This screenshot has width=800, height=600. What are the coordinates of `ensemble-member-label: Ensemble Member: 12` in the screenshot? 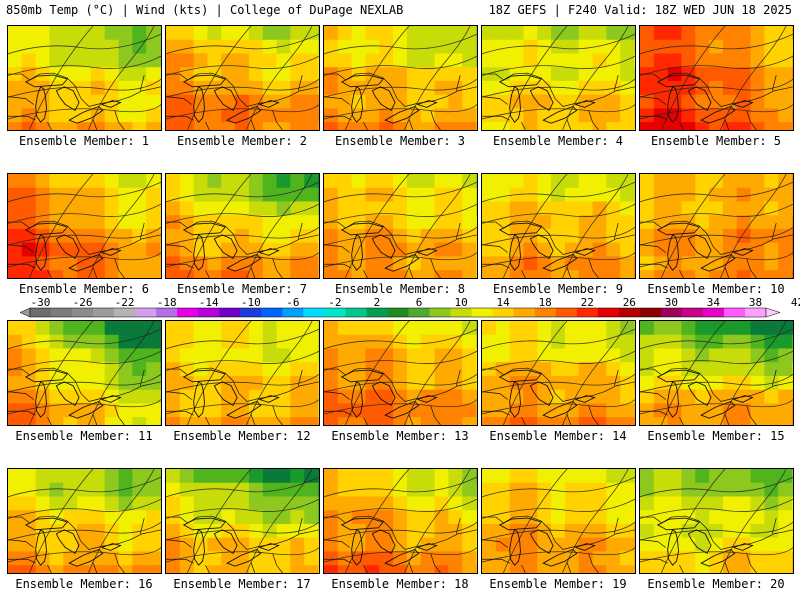 It's located at (242, 436).